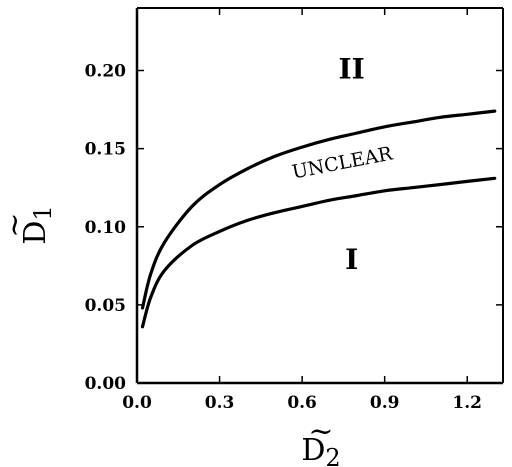  What do you see at coordinates (352, 68) in the screenshot?
I see `region-label-ii: II` at bounding box center [352, 68].